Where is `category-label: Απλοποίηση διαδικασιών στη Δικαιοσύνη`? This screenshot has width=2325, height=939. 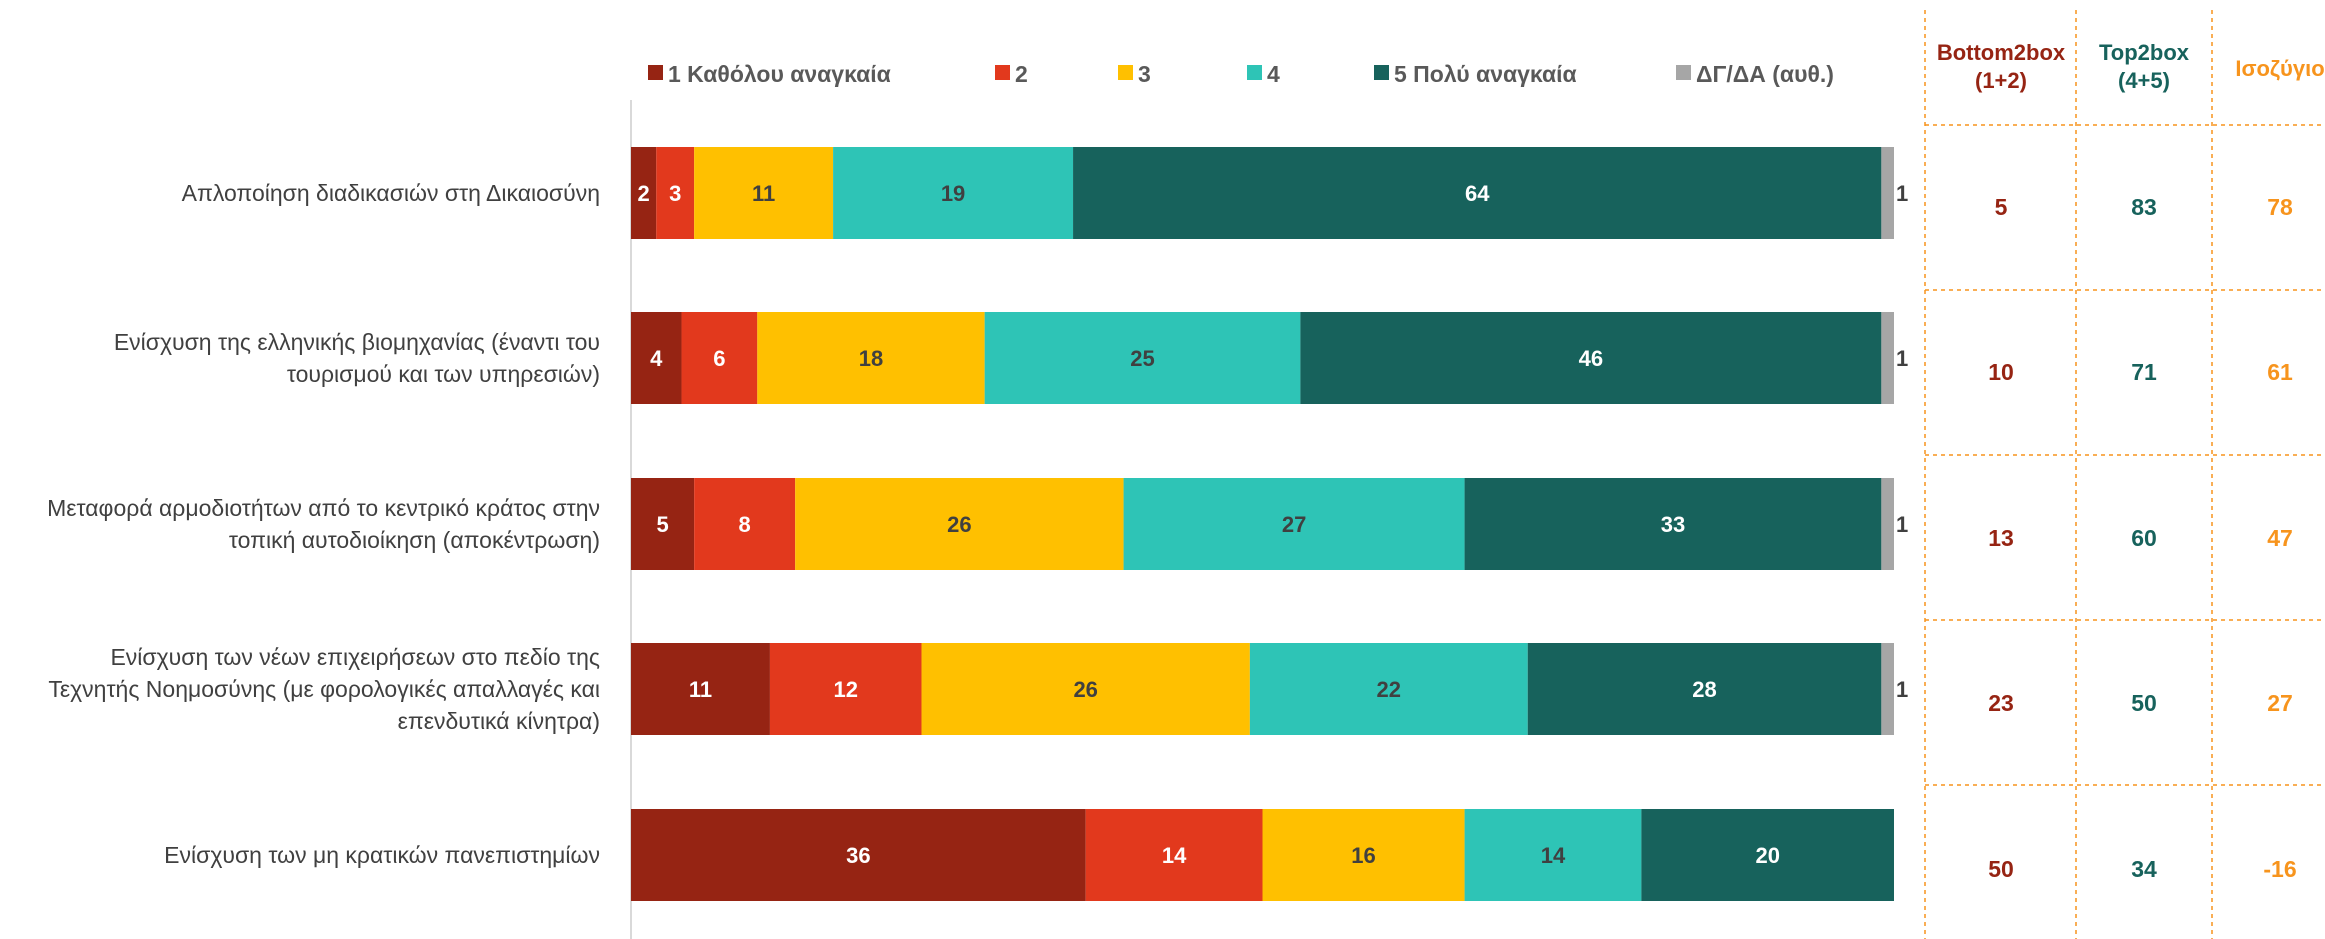 category-label: Απλοποίηση διαδικασιών στη Δικαιοσύνη is located at coordinates (391, 193).